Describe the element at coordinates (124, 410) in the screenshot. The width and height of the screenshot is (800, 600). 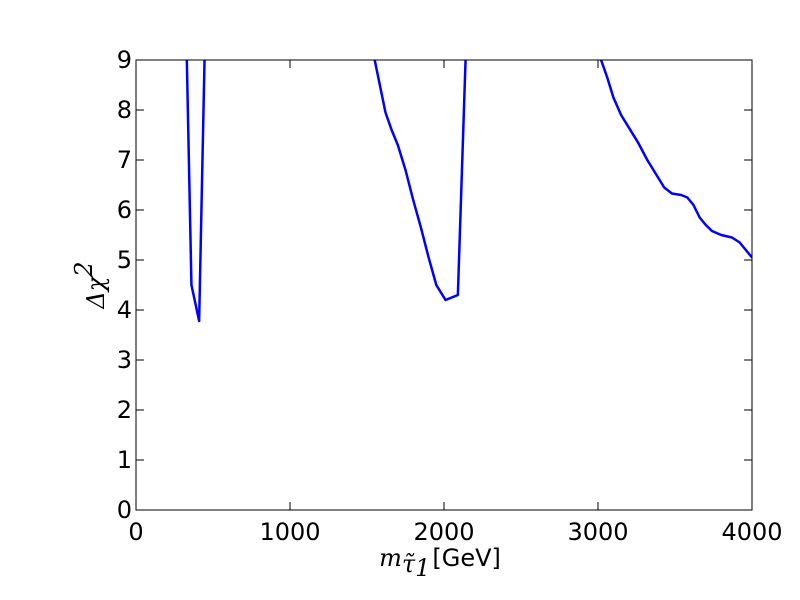
I see `y-tick-label: 2` at that location.